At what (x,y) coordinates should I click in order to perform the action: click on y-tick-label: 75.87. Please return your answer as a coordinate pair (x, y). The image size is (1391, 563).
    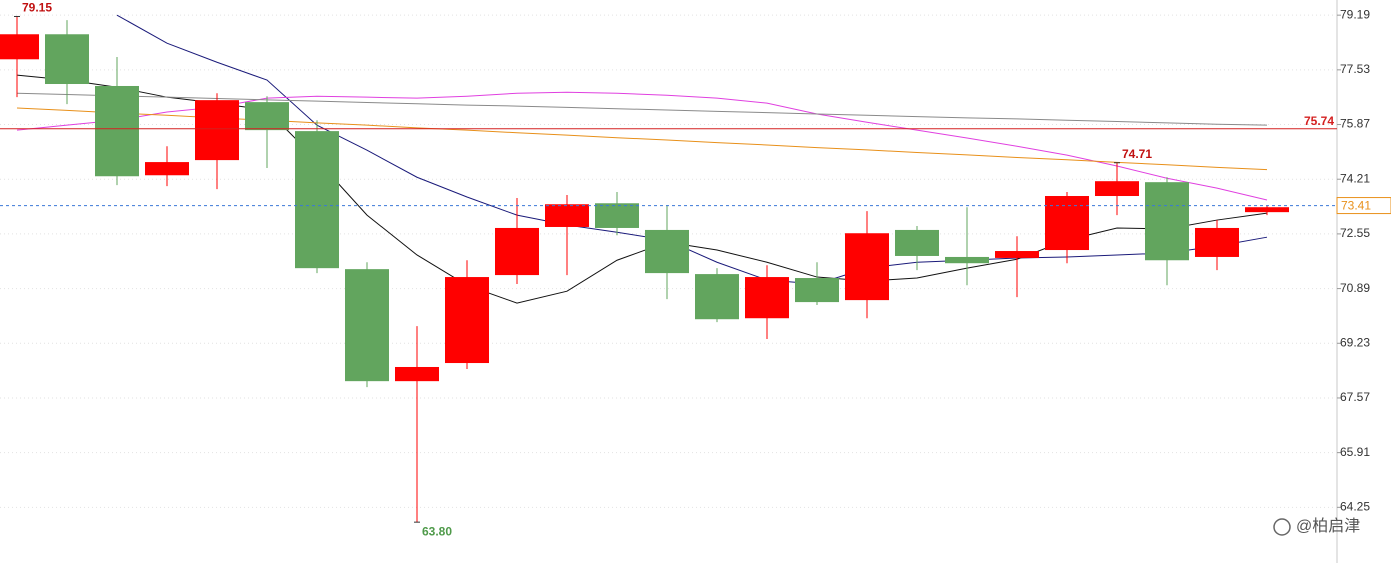
    Looking at the image, I should click on (1355, 124).